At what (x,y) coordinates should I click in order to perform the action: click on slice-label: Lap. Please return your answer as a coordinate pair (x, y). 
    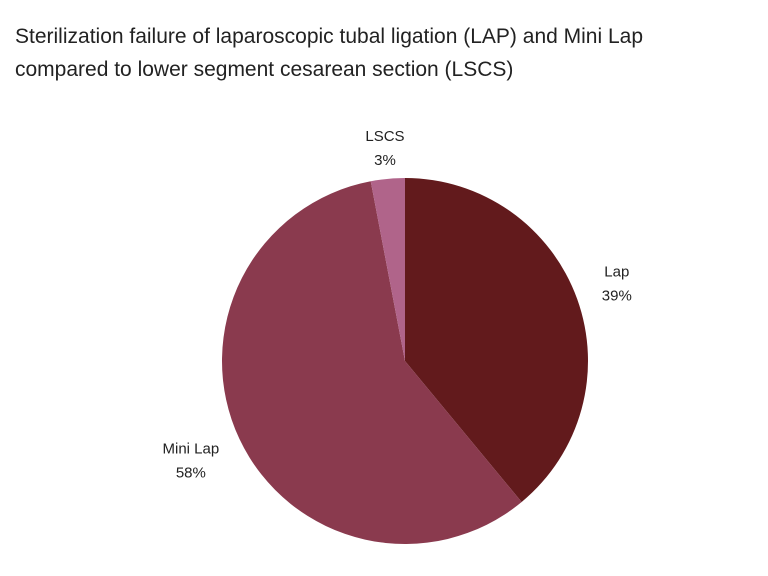
    Looking at the image, I should click on (616, 272).